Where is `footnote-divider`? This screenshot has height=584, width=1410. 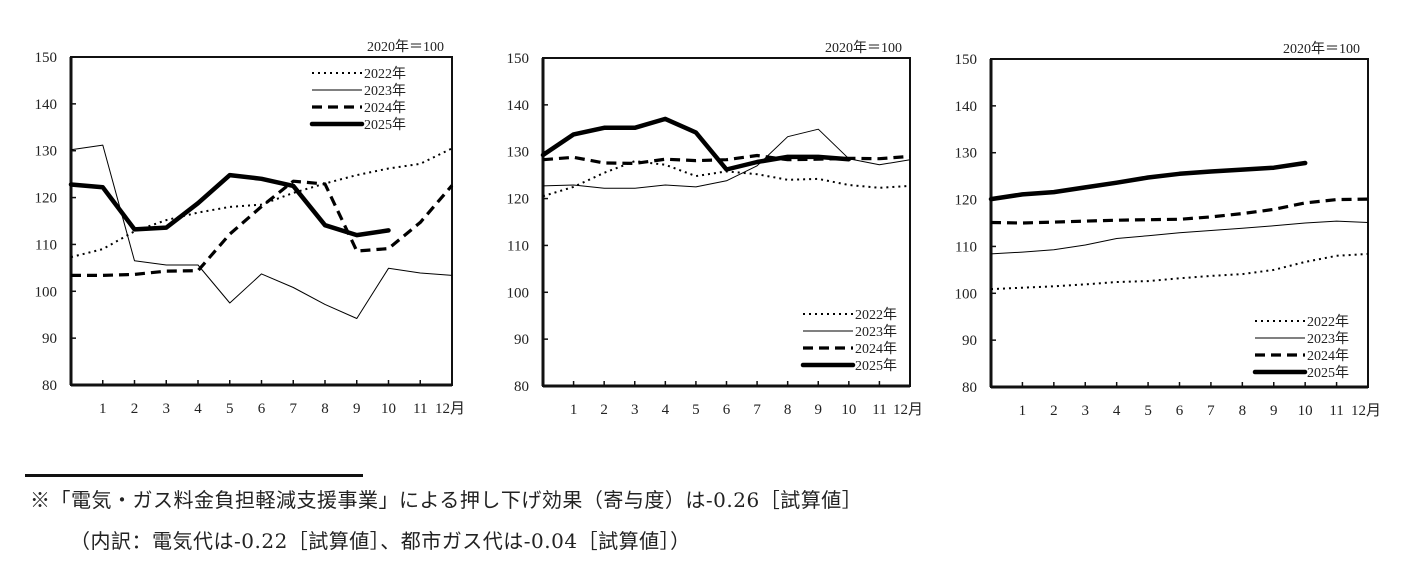
footnote-divider is located at coordinates (194, 475).